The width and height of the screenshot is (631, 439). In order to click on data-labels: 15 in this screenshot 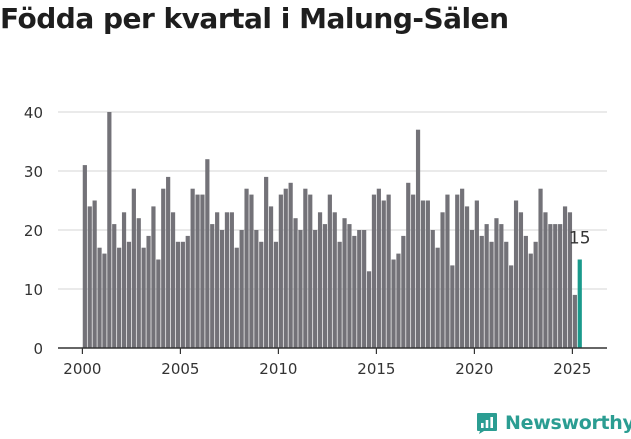, I will do `click(580, 239)`.